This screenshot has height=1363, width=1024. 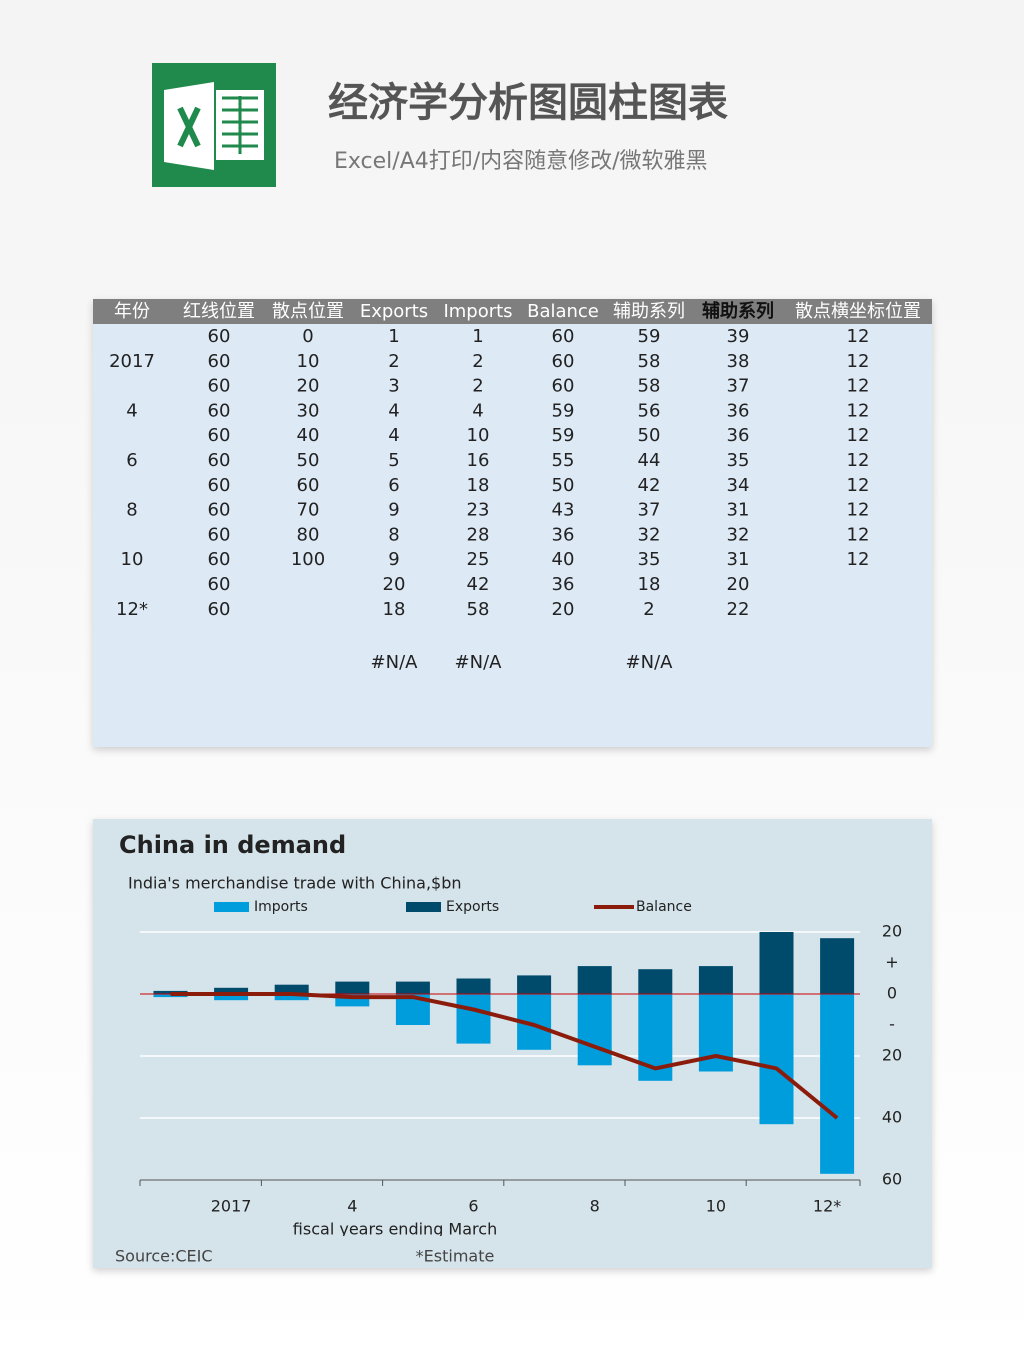 I want to click on page-subtitle: Excel/A4打印/内容随意修改/微软雅黑, so click(x=521, y=161).